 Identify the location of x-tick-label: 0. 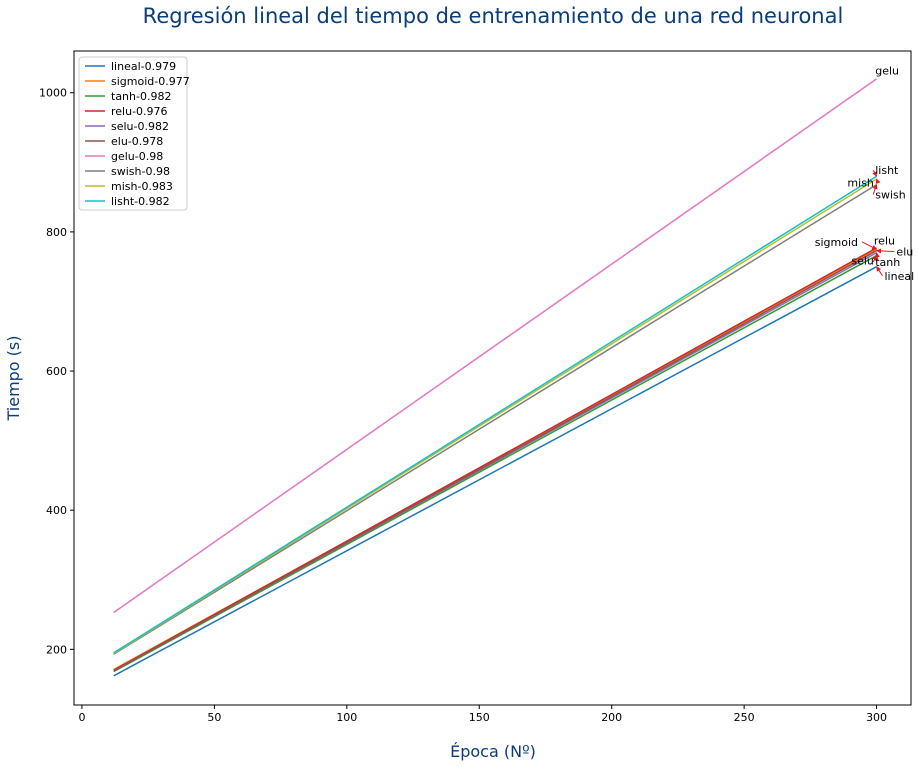
(81, 717).